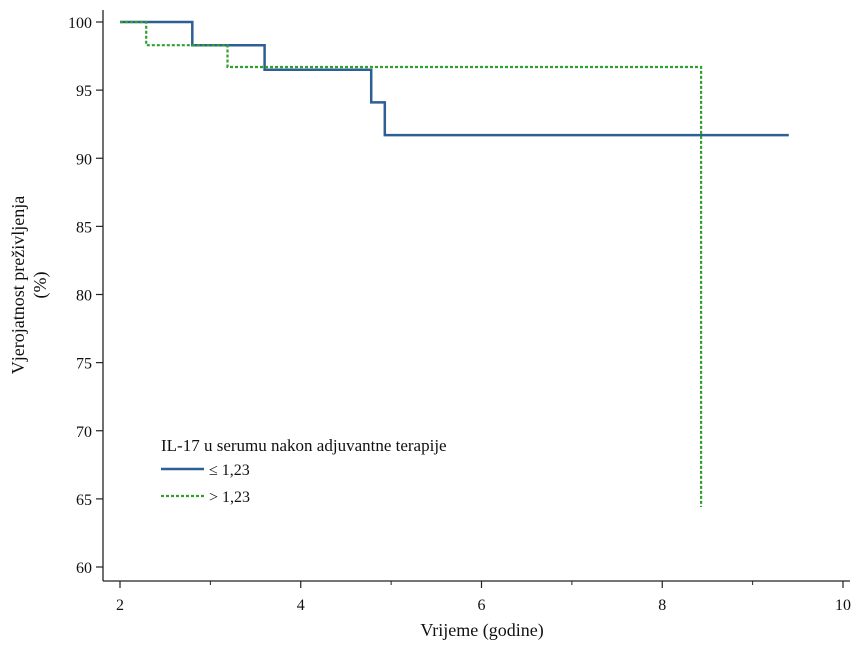  Describe the element at coordinates (843, 605) in the screenshot. I see `x-tick-label: 10` at that location.